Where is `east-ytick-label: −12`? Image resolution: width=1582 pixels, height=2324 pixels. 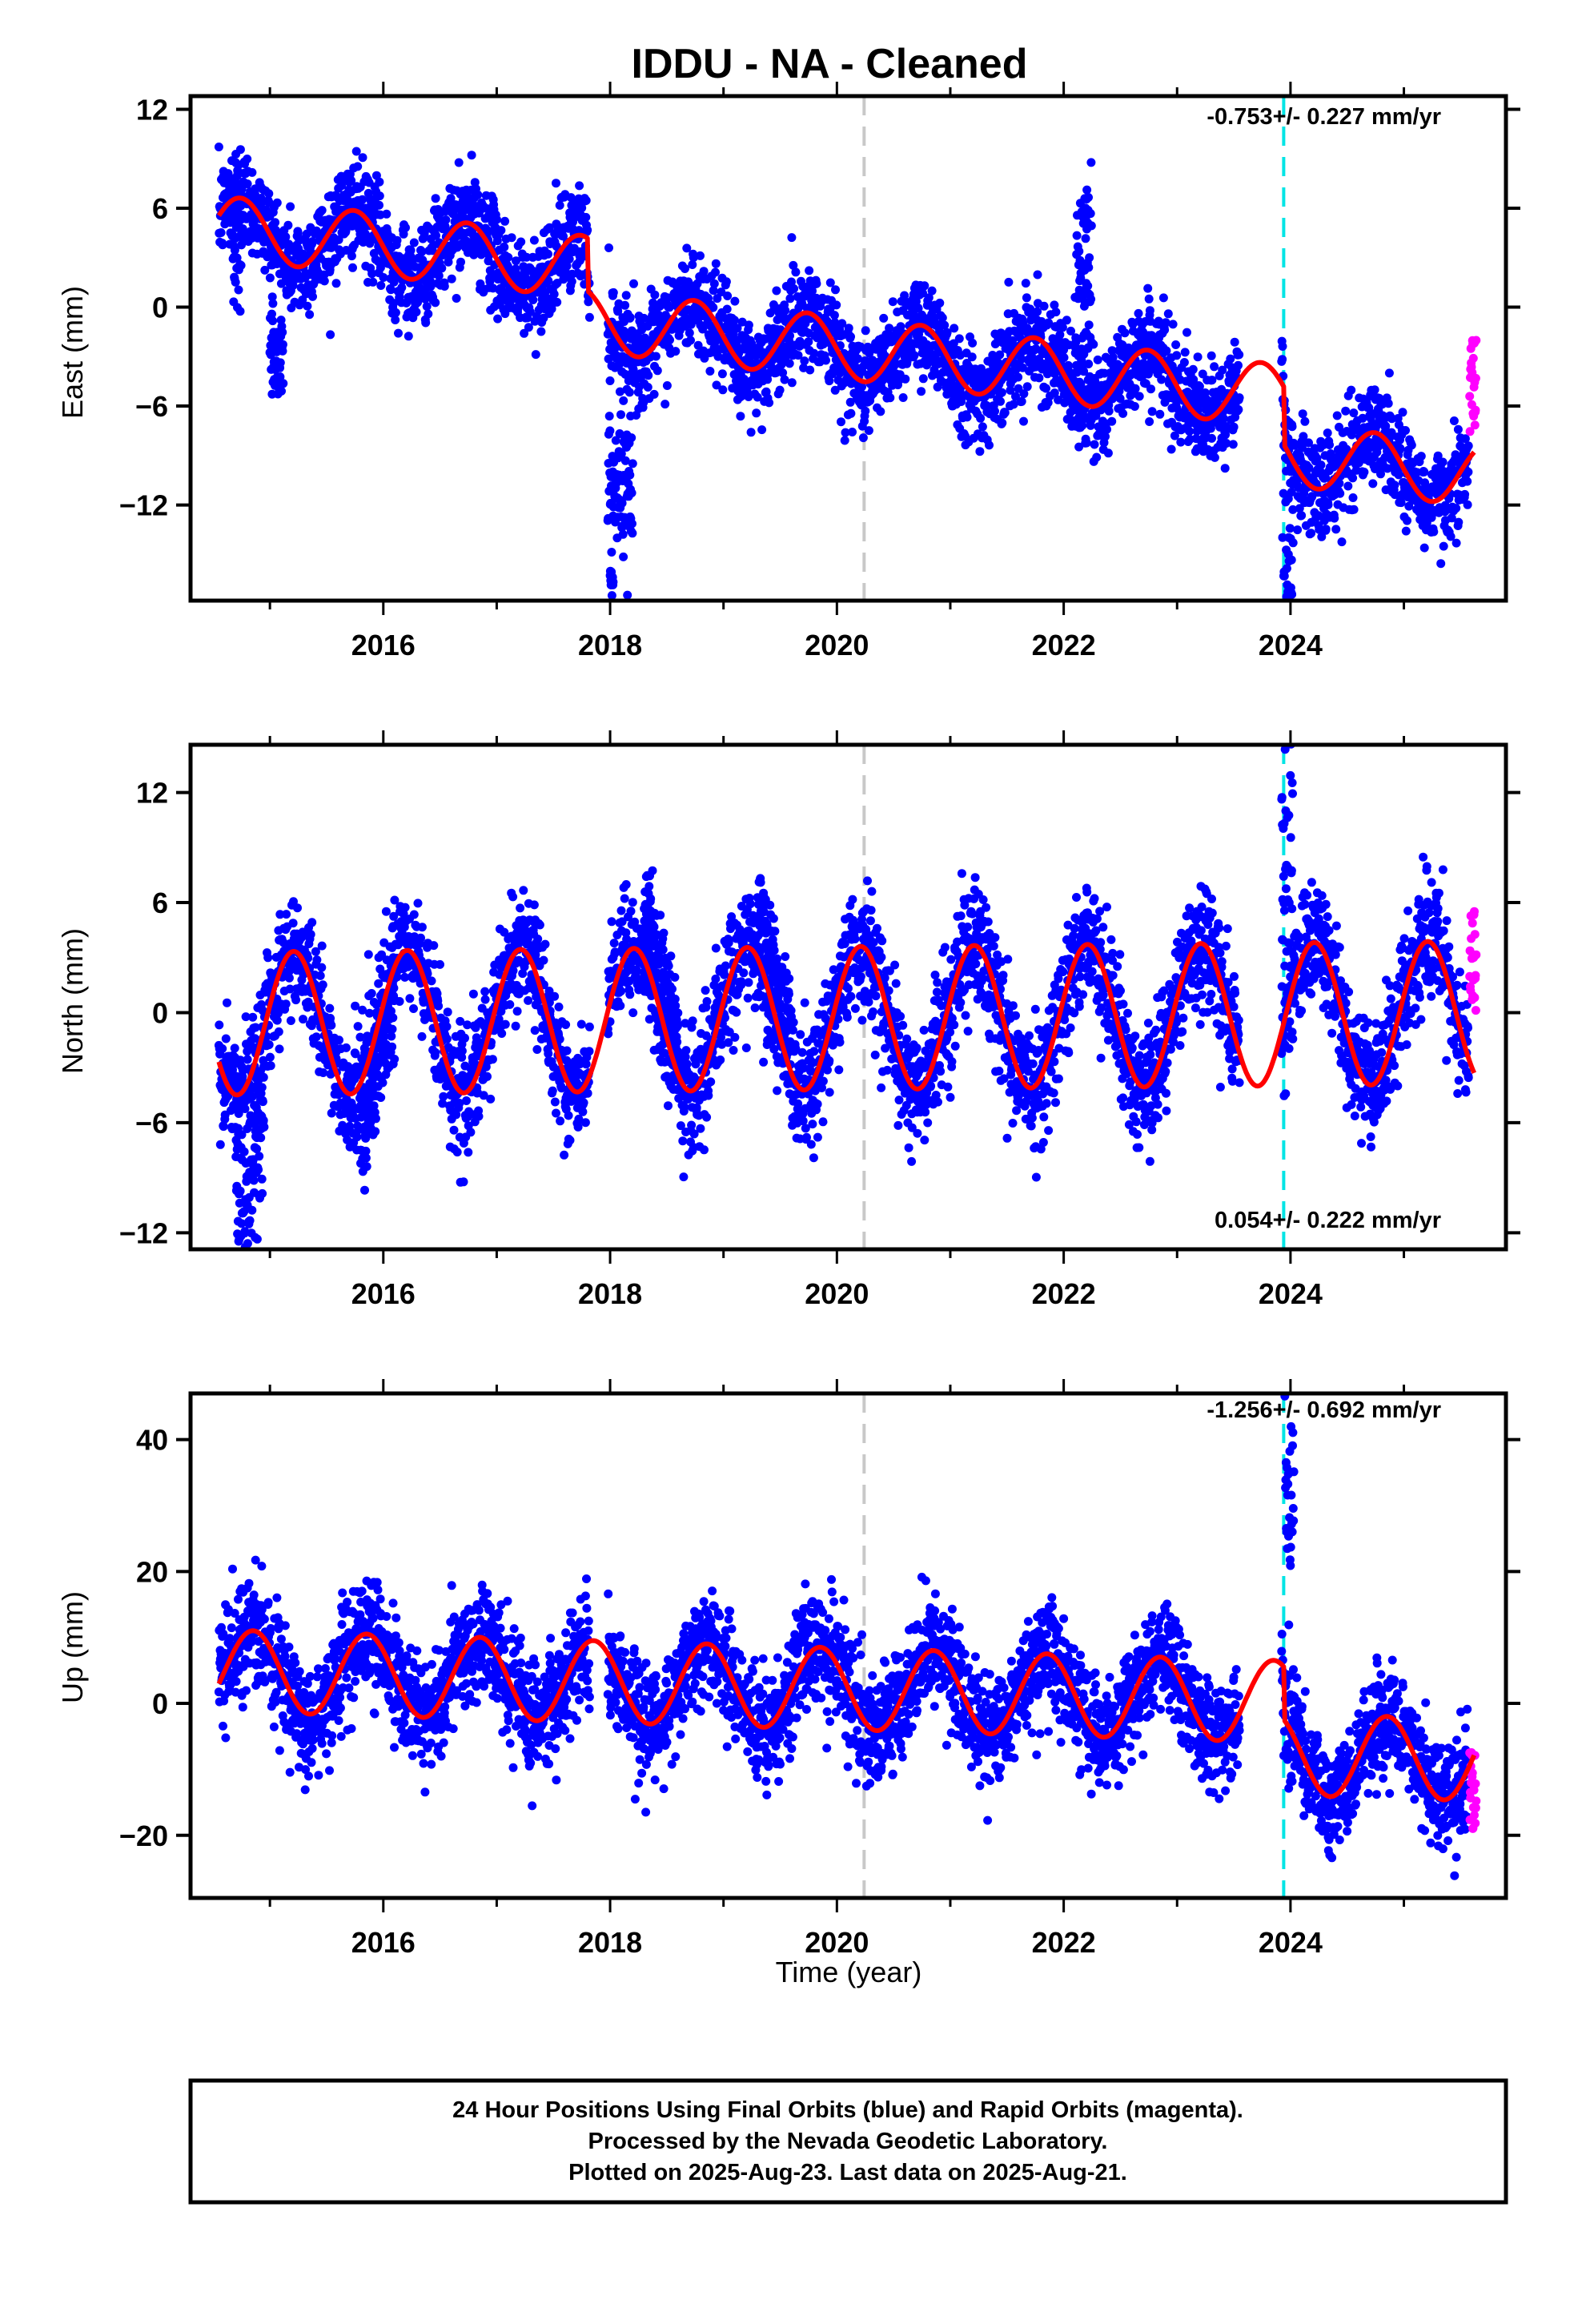 east-ytick-label: −12 is located at coordinates (144, 505).